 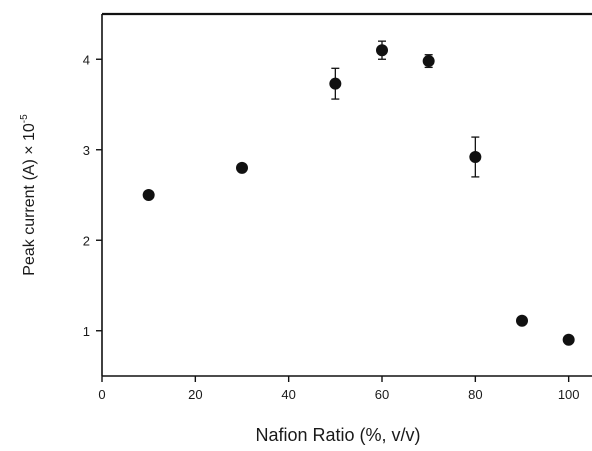 I want to click on y-tick-label: 2, so click(x=86, y=240).